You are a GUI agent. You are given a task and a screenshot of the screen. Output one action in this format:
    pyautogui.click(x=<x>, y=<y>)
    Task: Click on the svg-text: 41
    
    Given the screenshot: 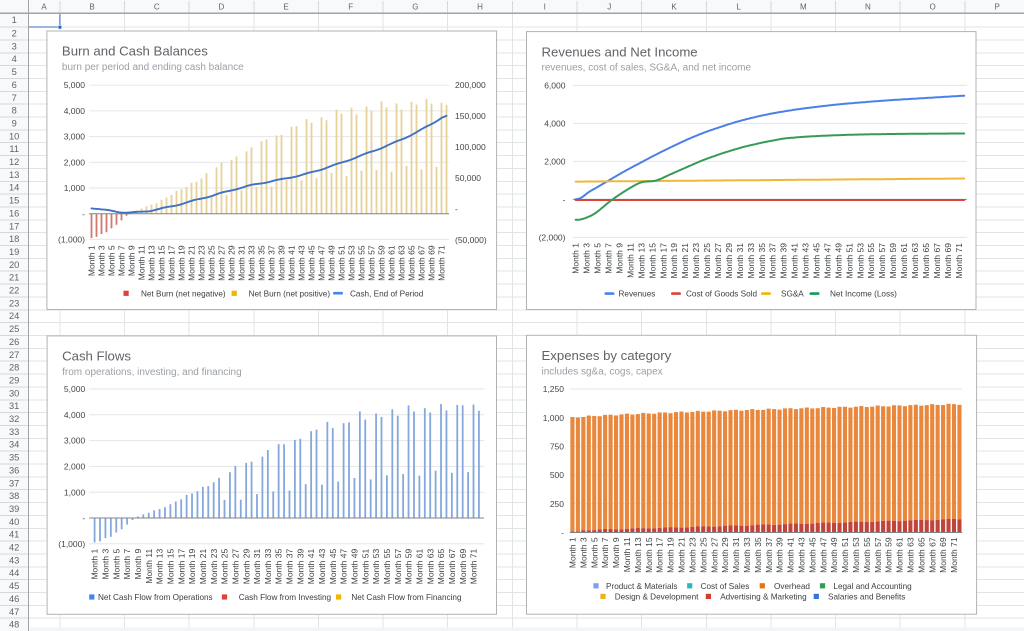 What is the action you would take?
    pyautogui.click(x=14, y=535)
    